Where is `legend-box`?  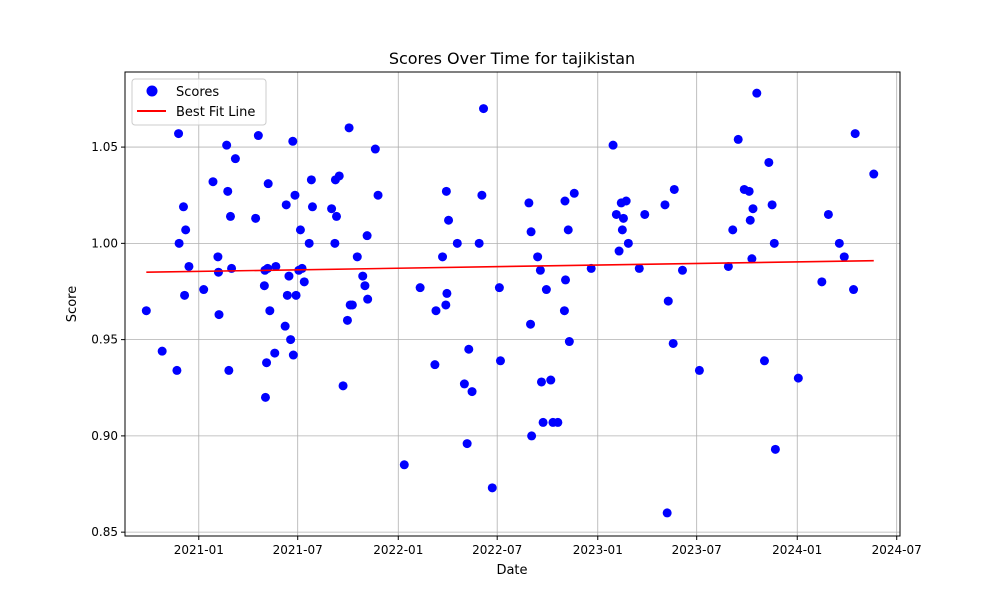
legend-box is located at coordinates (199, 102).